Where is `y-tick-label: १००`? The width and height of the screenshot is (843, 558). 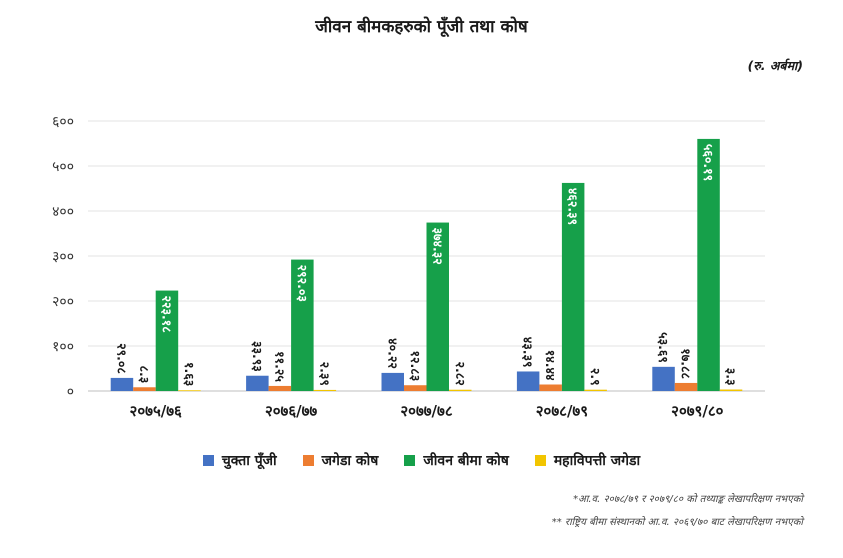 y-tick-label: १०० is located at coordinates (63, 347).